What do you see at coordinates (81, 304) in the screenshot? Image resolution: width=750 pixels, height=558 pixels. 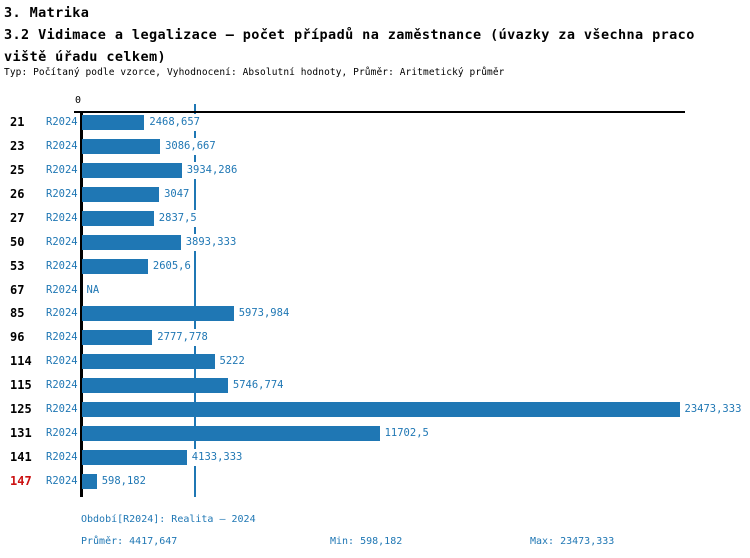 I see `y-axis-line` at bounding box center [81, 304].